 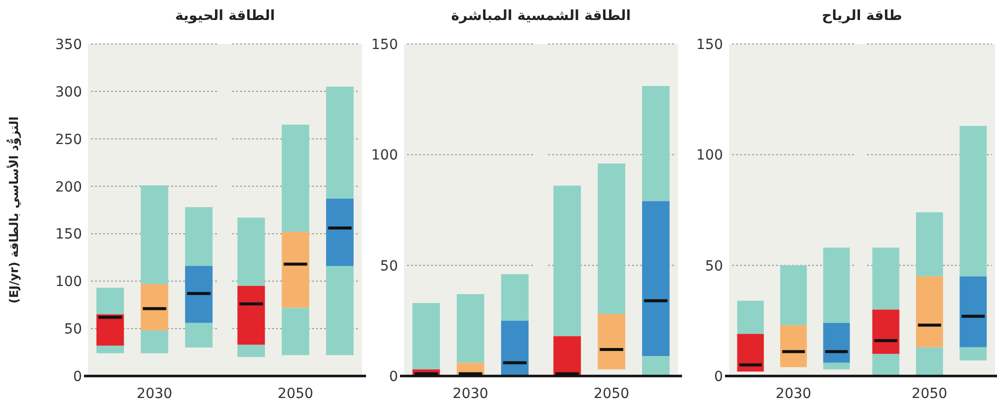 What do you see at coordinates (68, 45) in the screenshot?
I see `y-tick-label: 350` at bounding box center [68, 45].